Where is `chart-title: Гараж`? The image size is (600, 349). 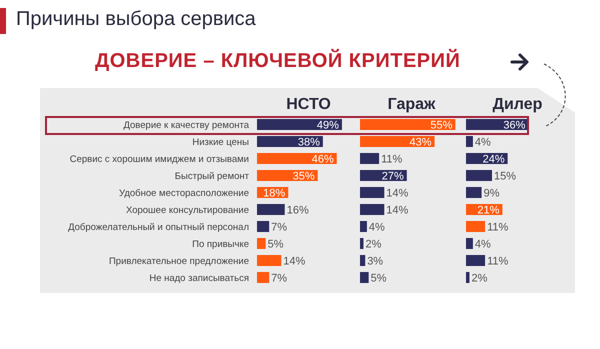
chart-title: Гараж is located at coordinates (411, 105).